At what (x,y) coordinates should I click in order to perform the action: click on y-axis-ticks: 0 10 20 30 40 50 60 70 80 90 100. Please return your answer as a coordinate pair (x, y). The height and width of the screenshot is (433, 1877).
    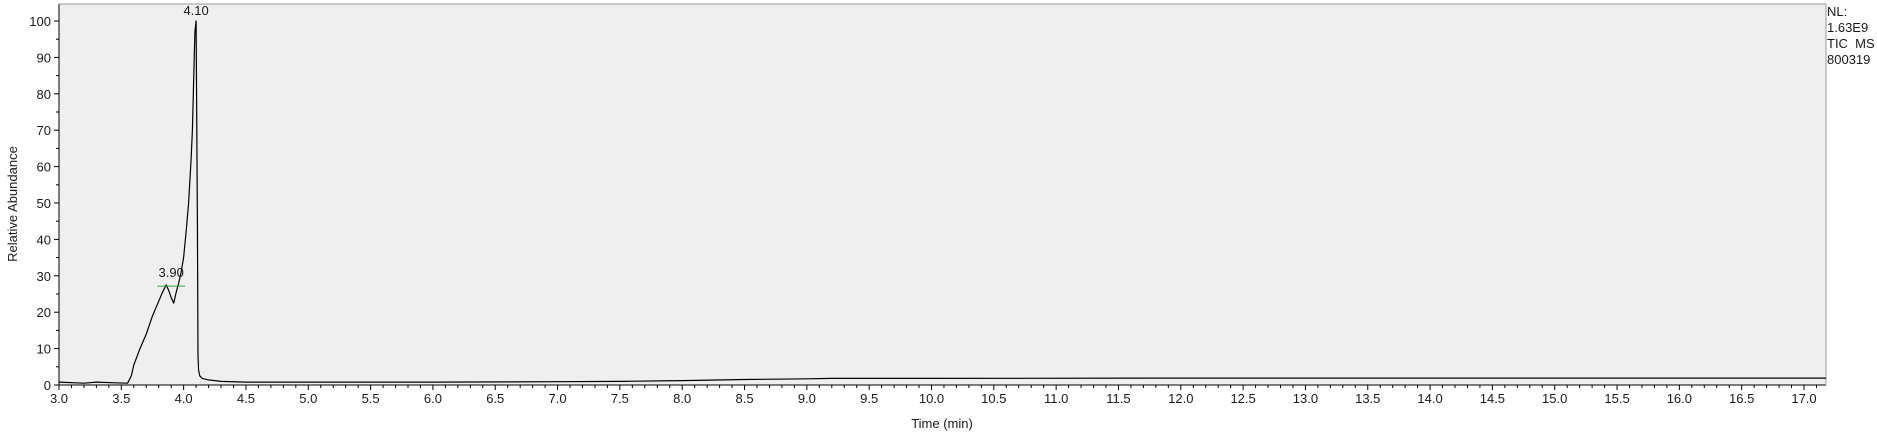
    Looking at the image, I should click on (44, 203).